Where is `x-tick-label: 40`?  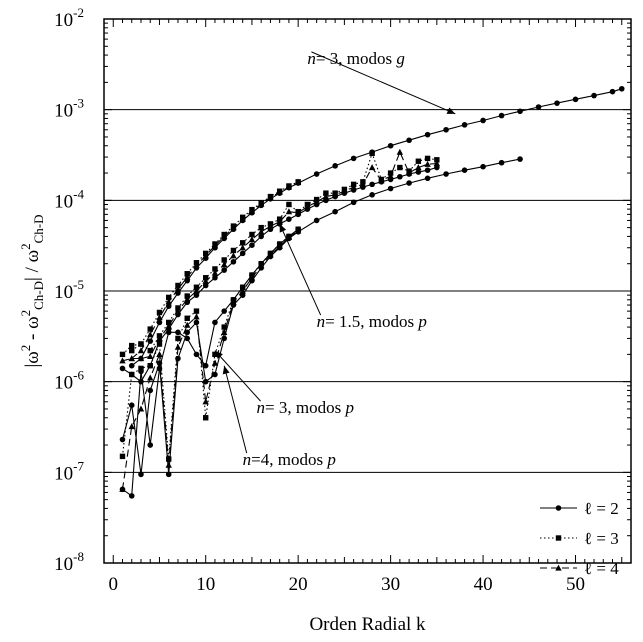
x-tick-label: 40 is located at coordinates (483, 584).